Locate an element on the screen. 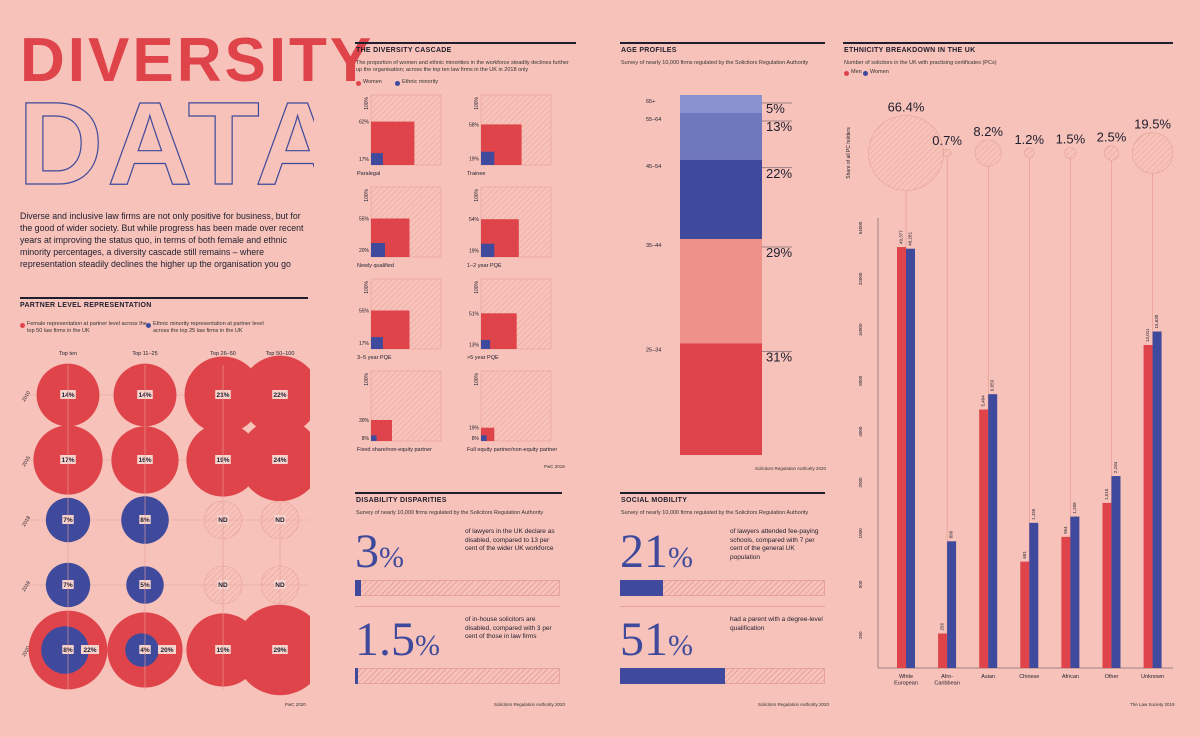 This screenshot has height=737, width=1200. cascade-ethnic-label: 20% is located at coordinates (364, 251).